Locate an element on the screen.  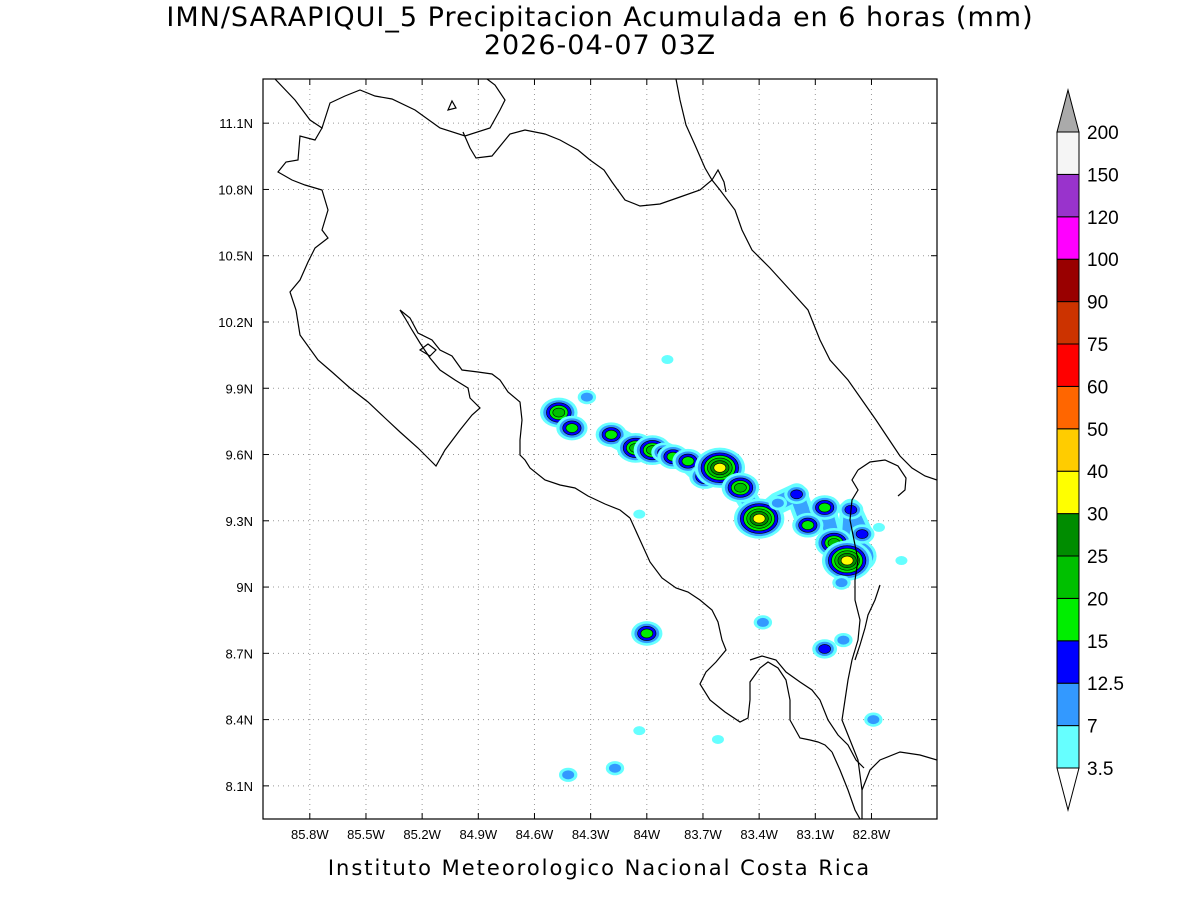
colorbar-label: 75 is located at coordinates (1097, 345).